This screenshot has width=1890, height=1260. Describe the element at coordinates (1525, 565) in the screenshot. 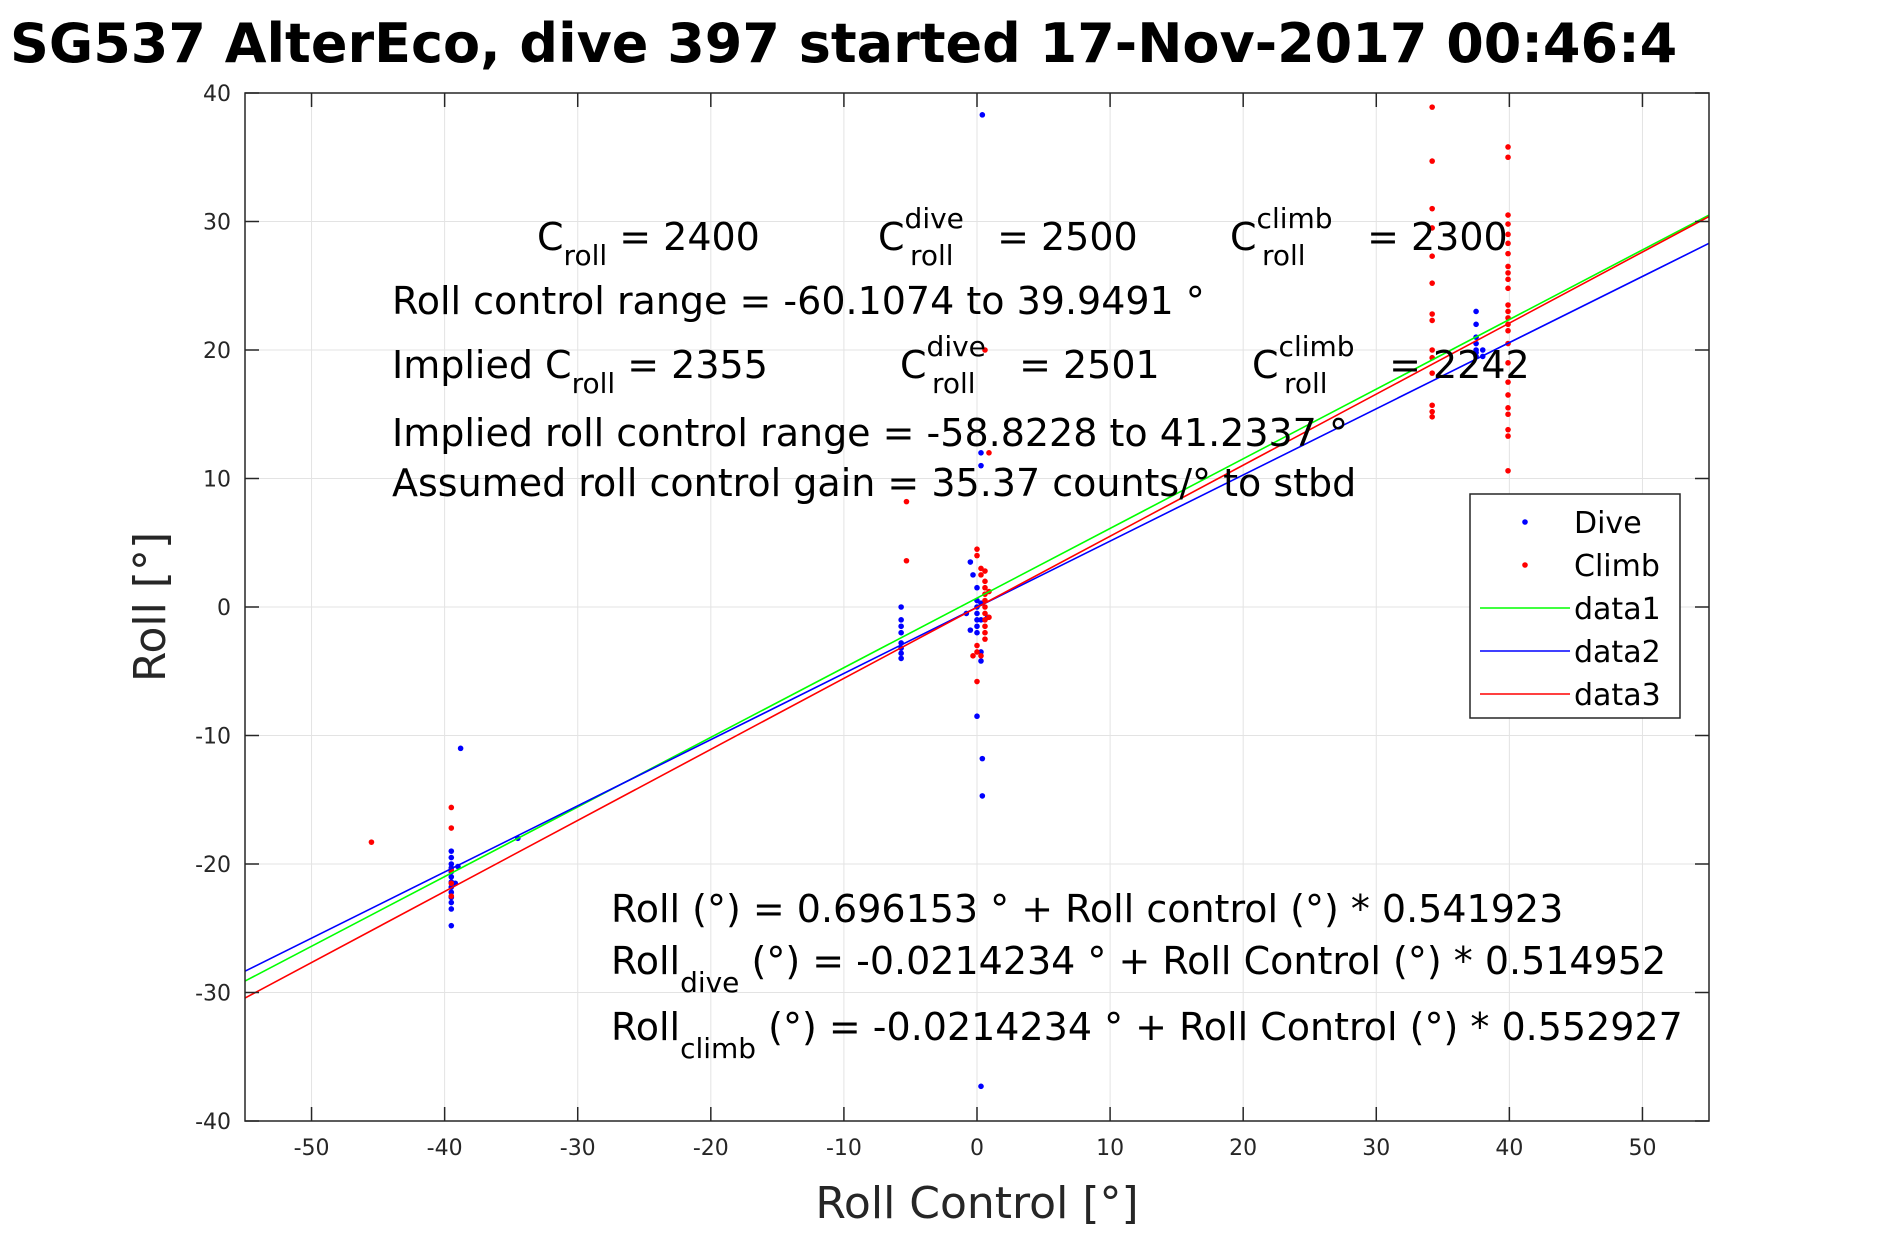

I see `legend-swatch-climb` at that location.